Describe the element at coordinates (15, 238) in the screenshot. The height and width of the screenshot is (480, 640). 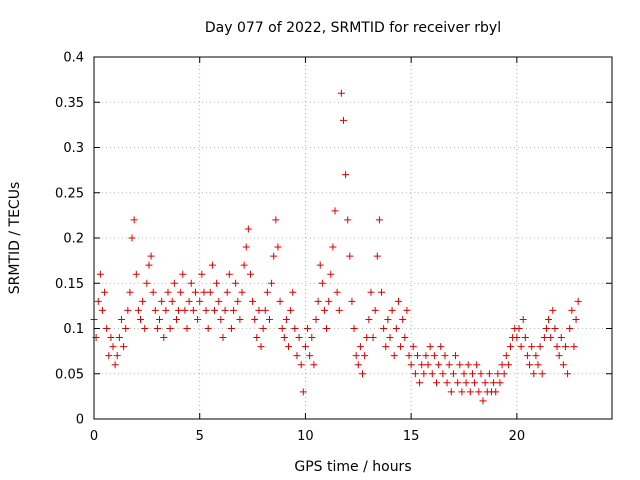
I see `y-axis-title: SRMTID / TECUs` at that location.